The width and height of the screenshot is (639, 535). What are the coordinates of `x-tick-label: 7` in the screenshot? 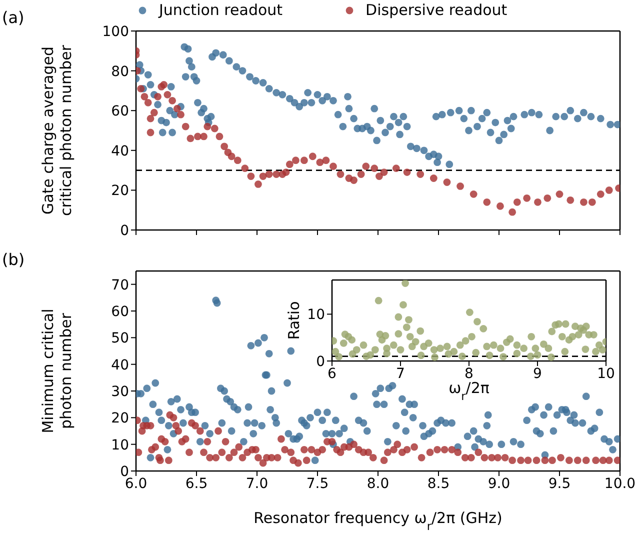 It's located at (400, 374).